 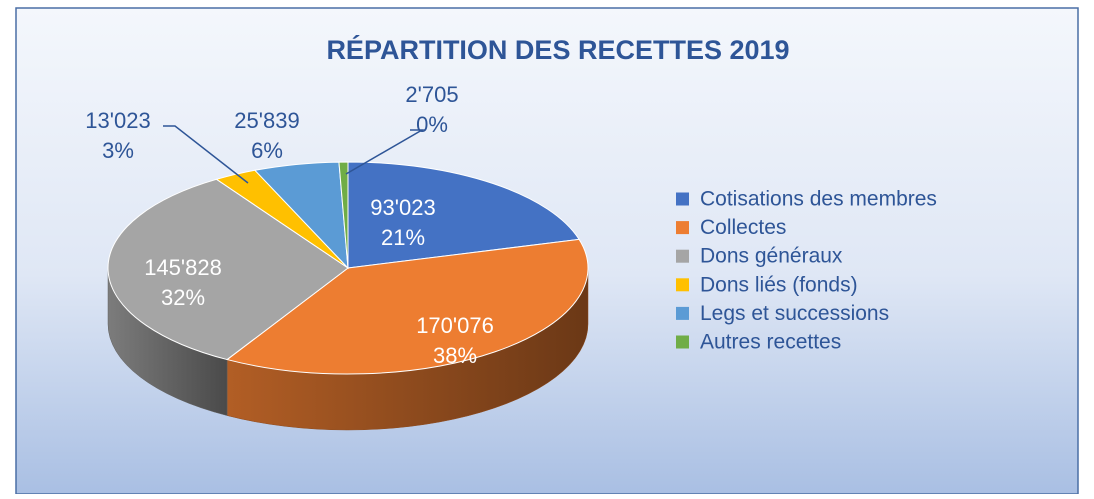 I want to click on data-label: 145'828, so click(x=183, y=267).